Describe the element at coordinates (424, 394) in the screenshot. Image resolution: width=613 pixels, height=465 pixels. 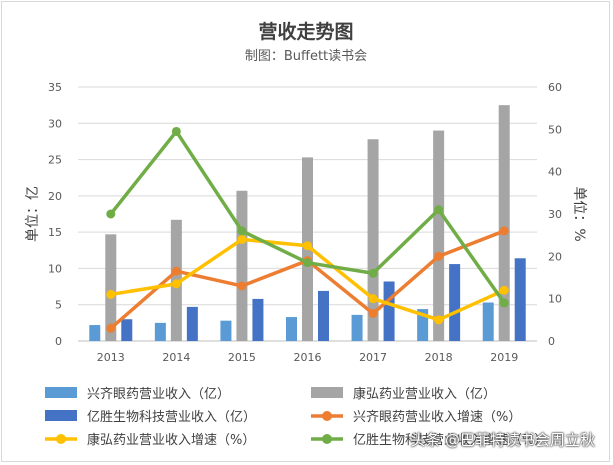
I see `legend-label: 康弘药业营业收入（亿）` at that location.